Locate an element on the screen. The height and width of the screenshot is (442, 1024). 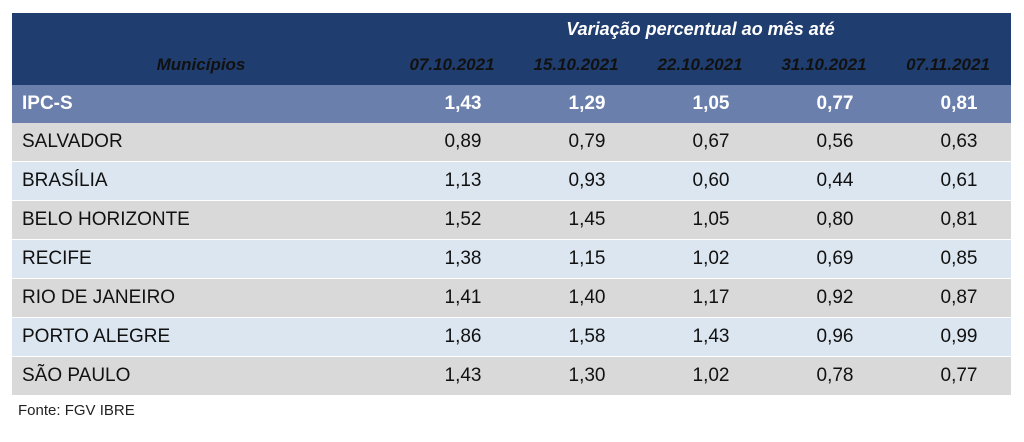
cell-value: 1,52 is located at coordinates (463, 219).